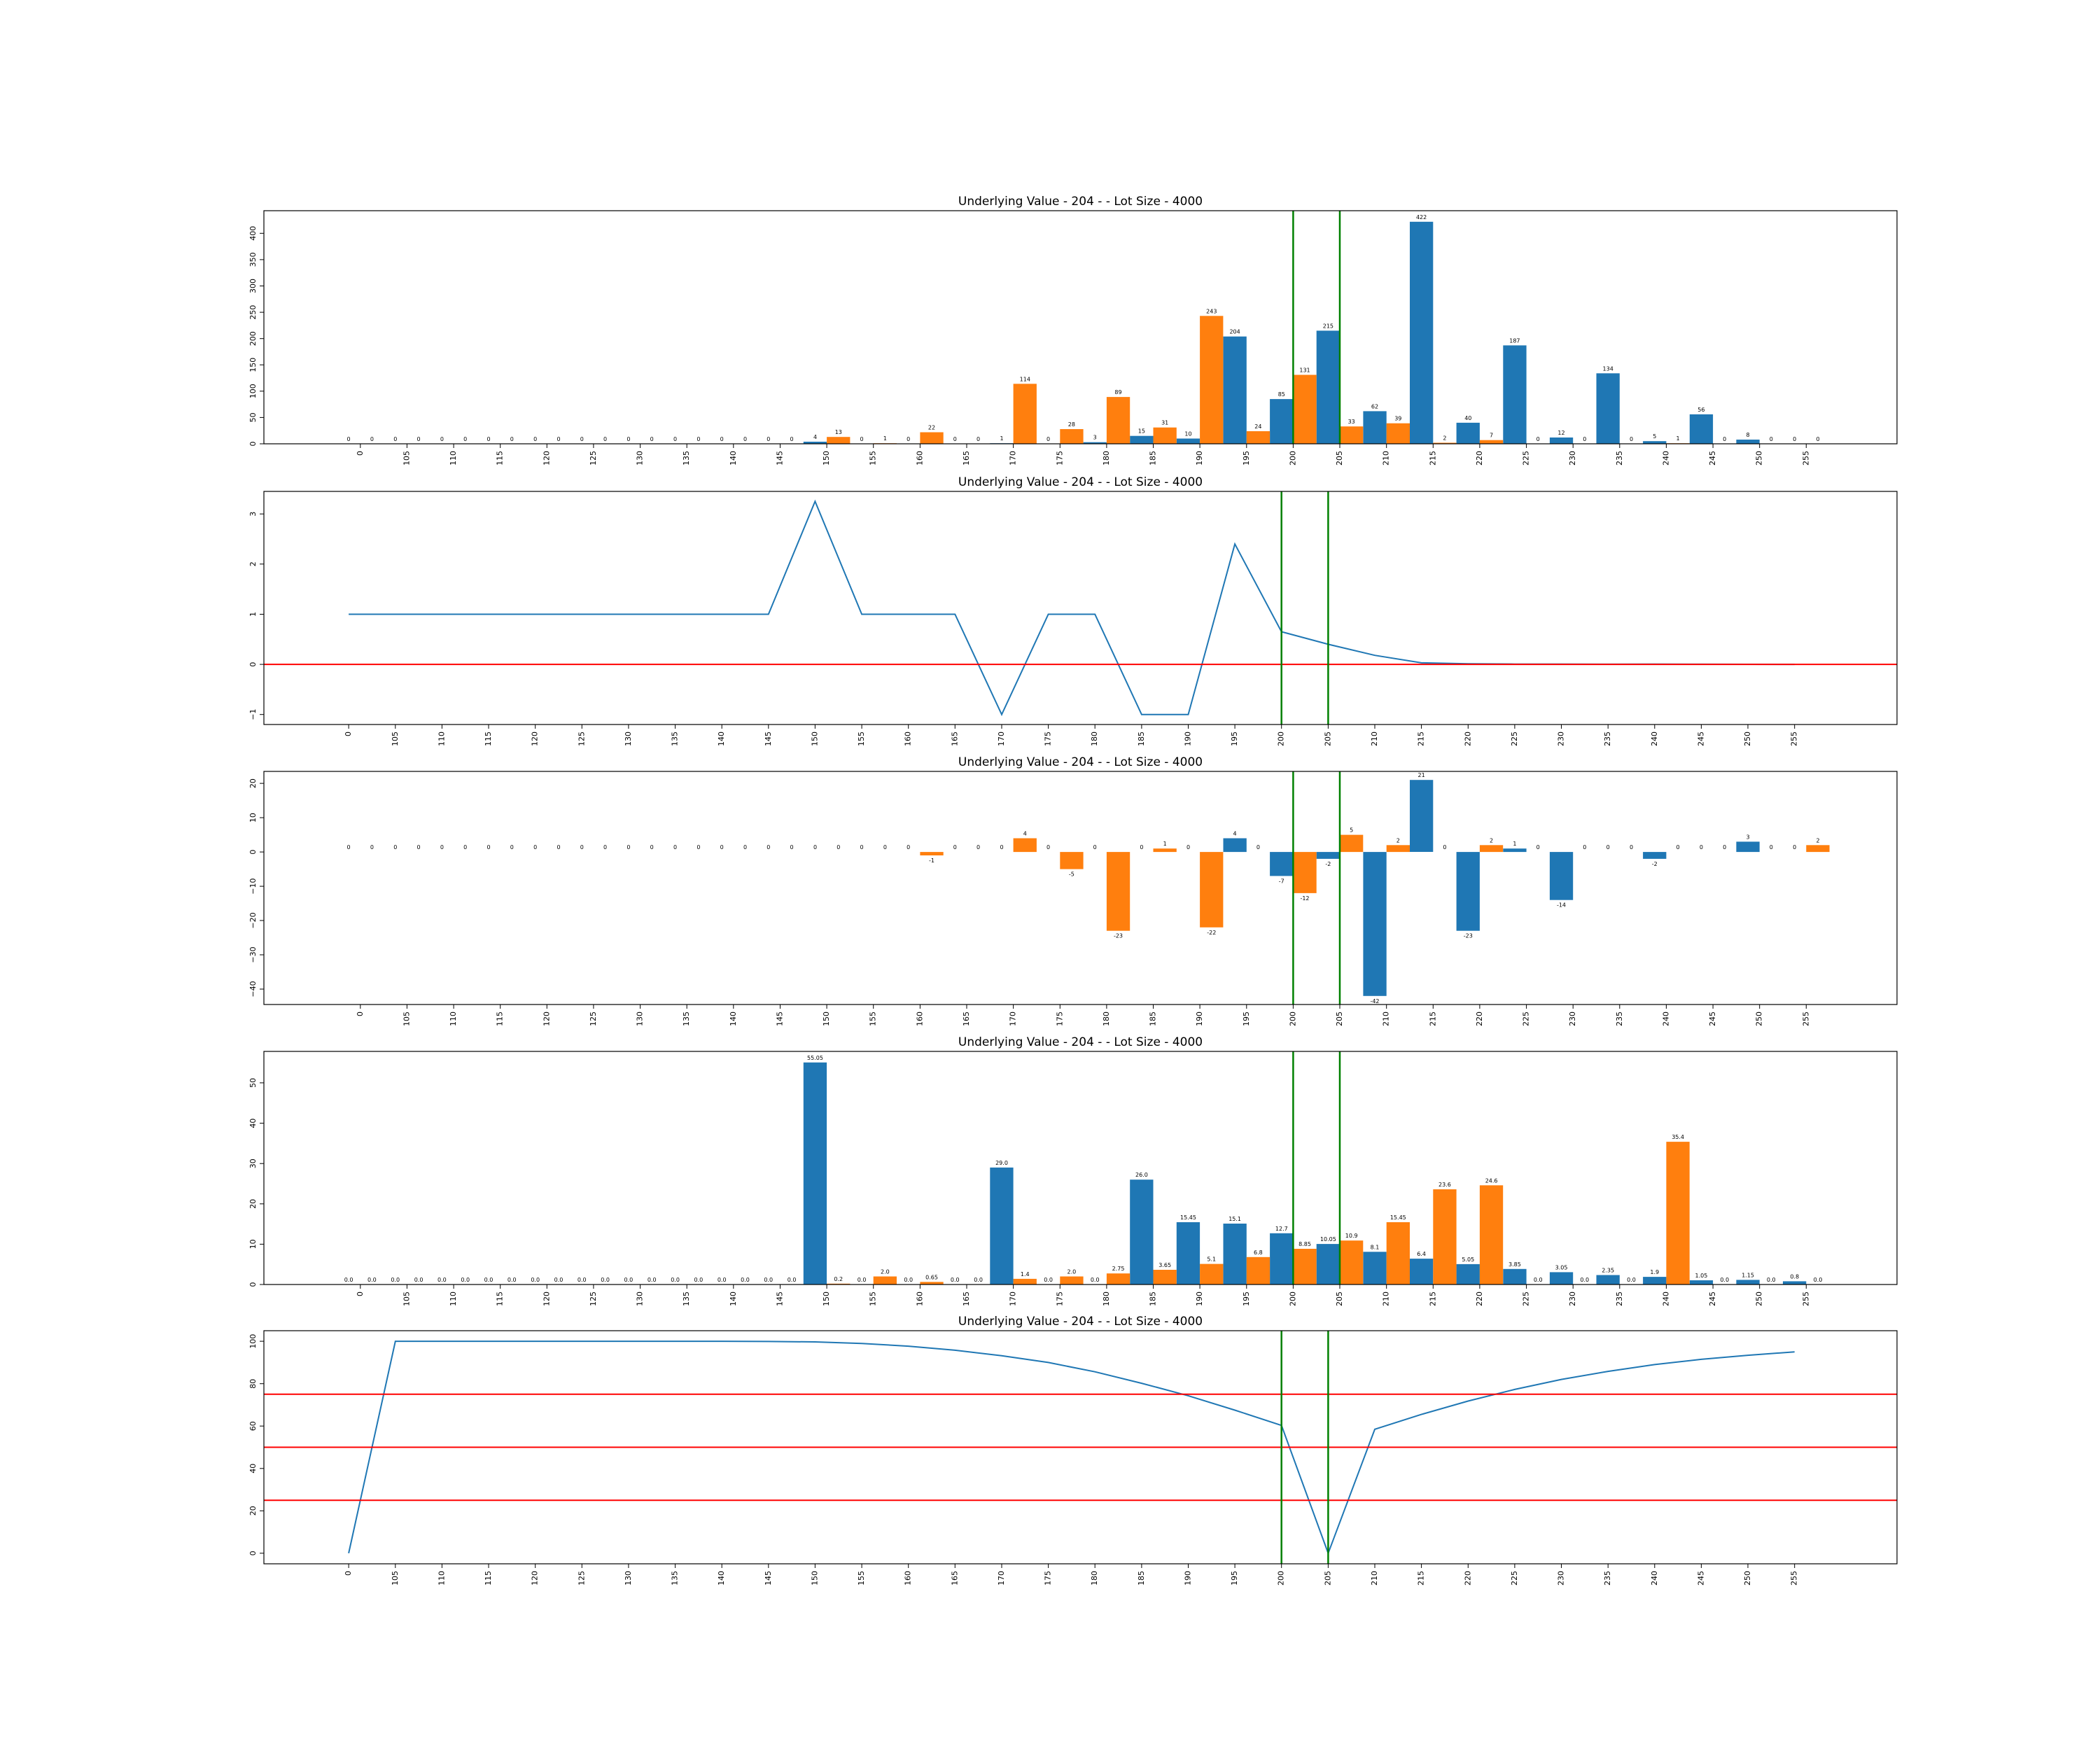 This screenshot has height=1750, width=2100. What do you see at coordinates (1164, 1265) in the screenshot?
I see `data-label: 3.65` at bounding box center [1164, 1265].